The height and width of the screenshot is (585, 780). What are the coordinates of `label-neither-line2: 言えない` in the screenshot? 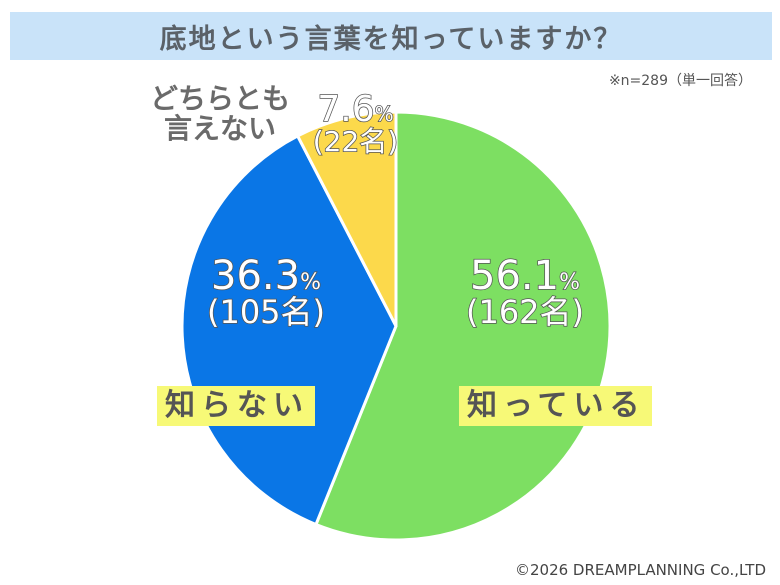 It's located at (220, 128).